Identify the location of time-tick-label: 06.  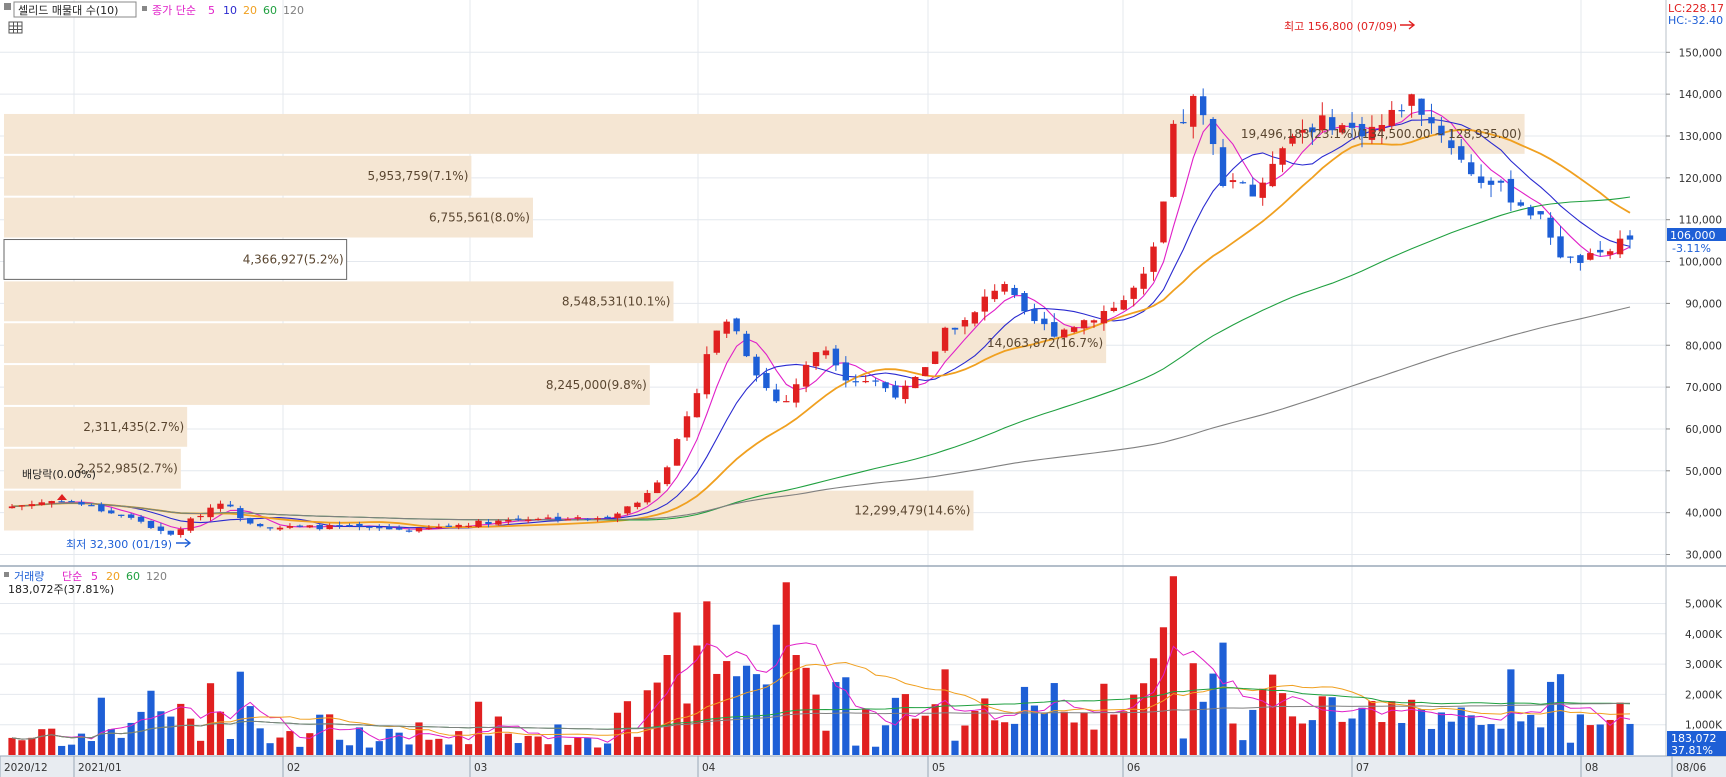
(1134, 768).